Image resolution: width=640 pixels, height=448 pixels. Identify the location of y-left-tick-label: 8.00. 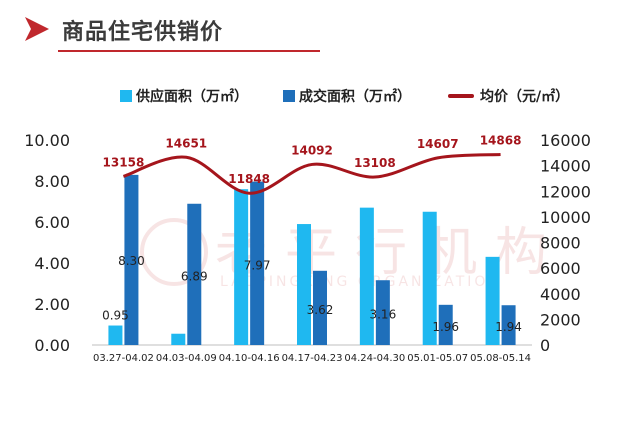
(52, 181).